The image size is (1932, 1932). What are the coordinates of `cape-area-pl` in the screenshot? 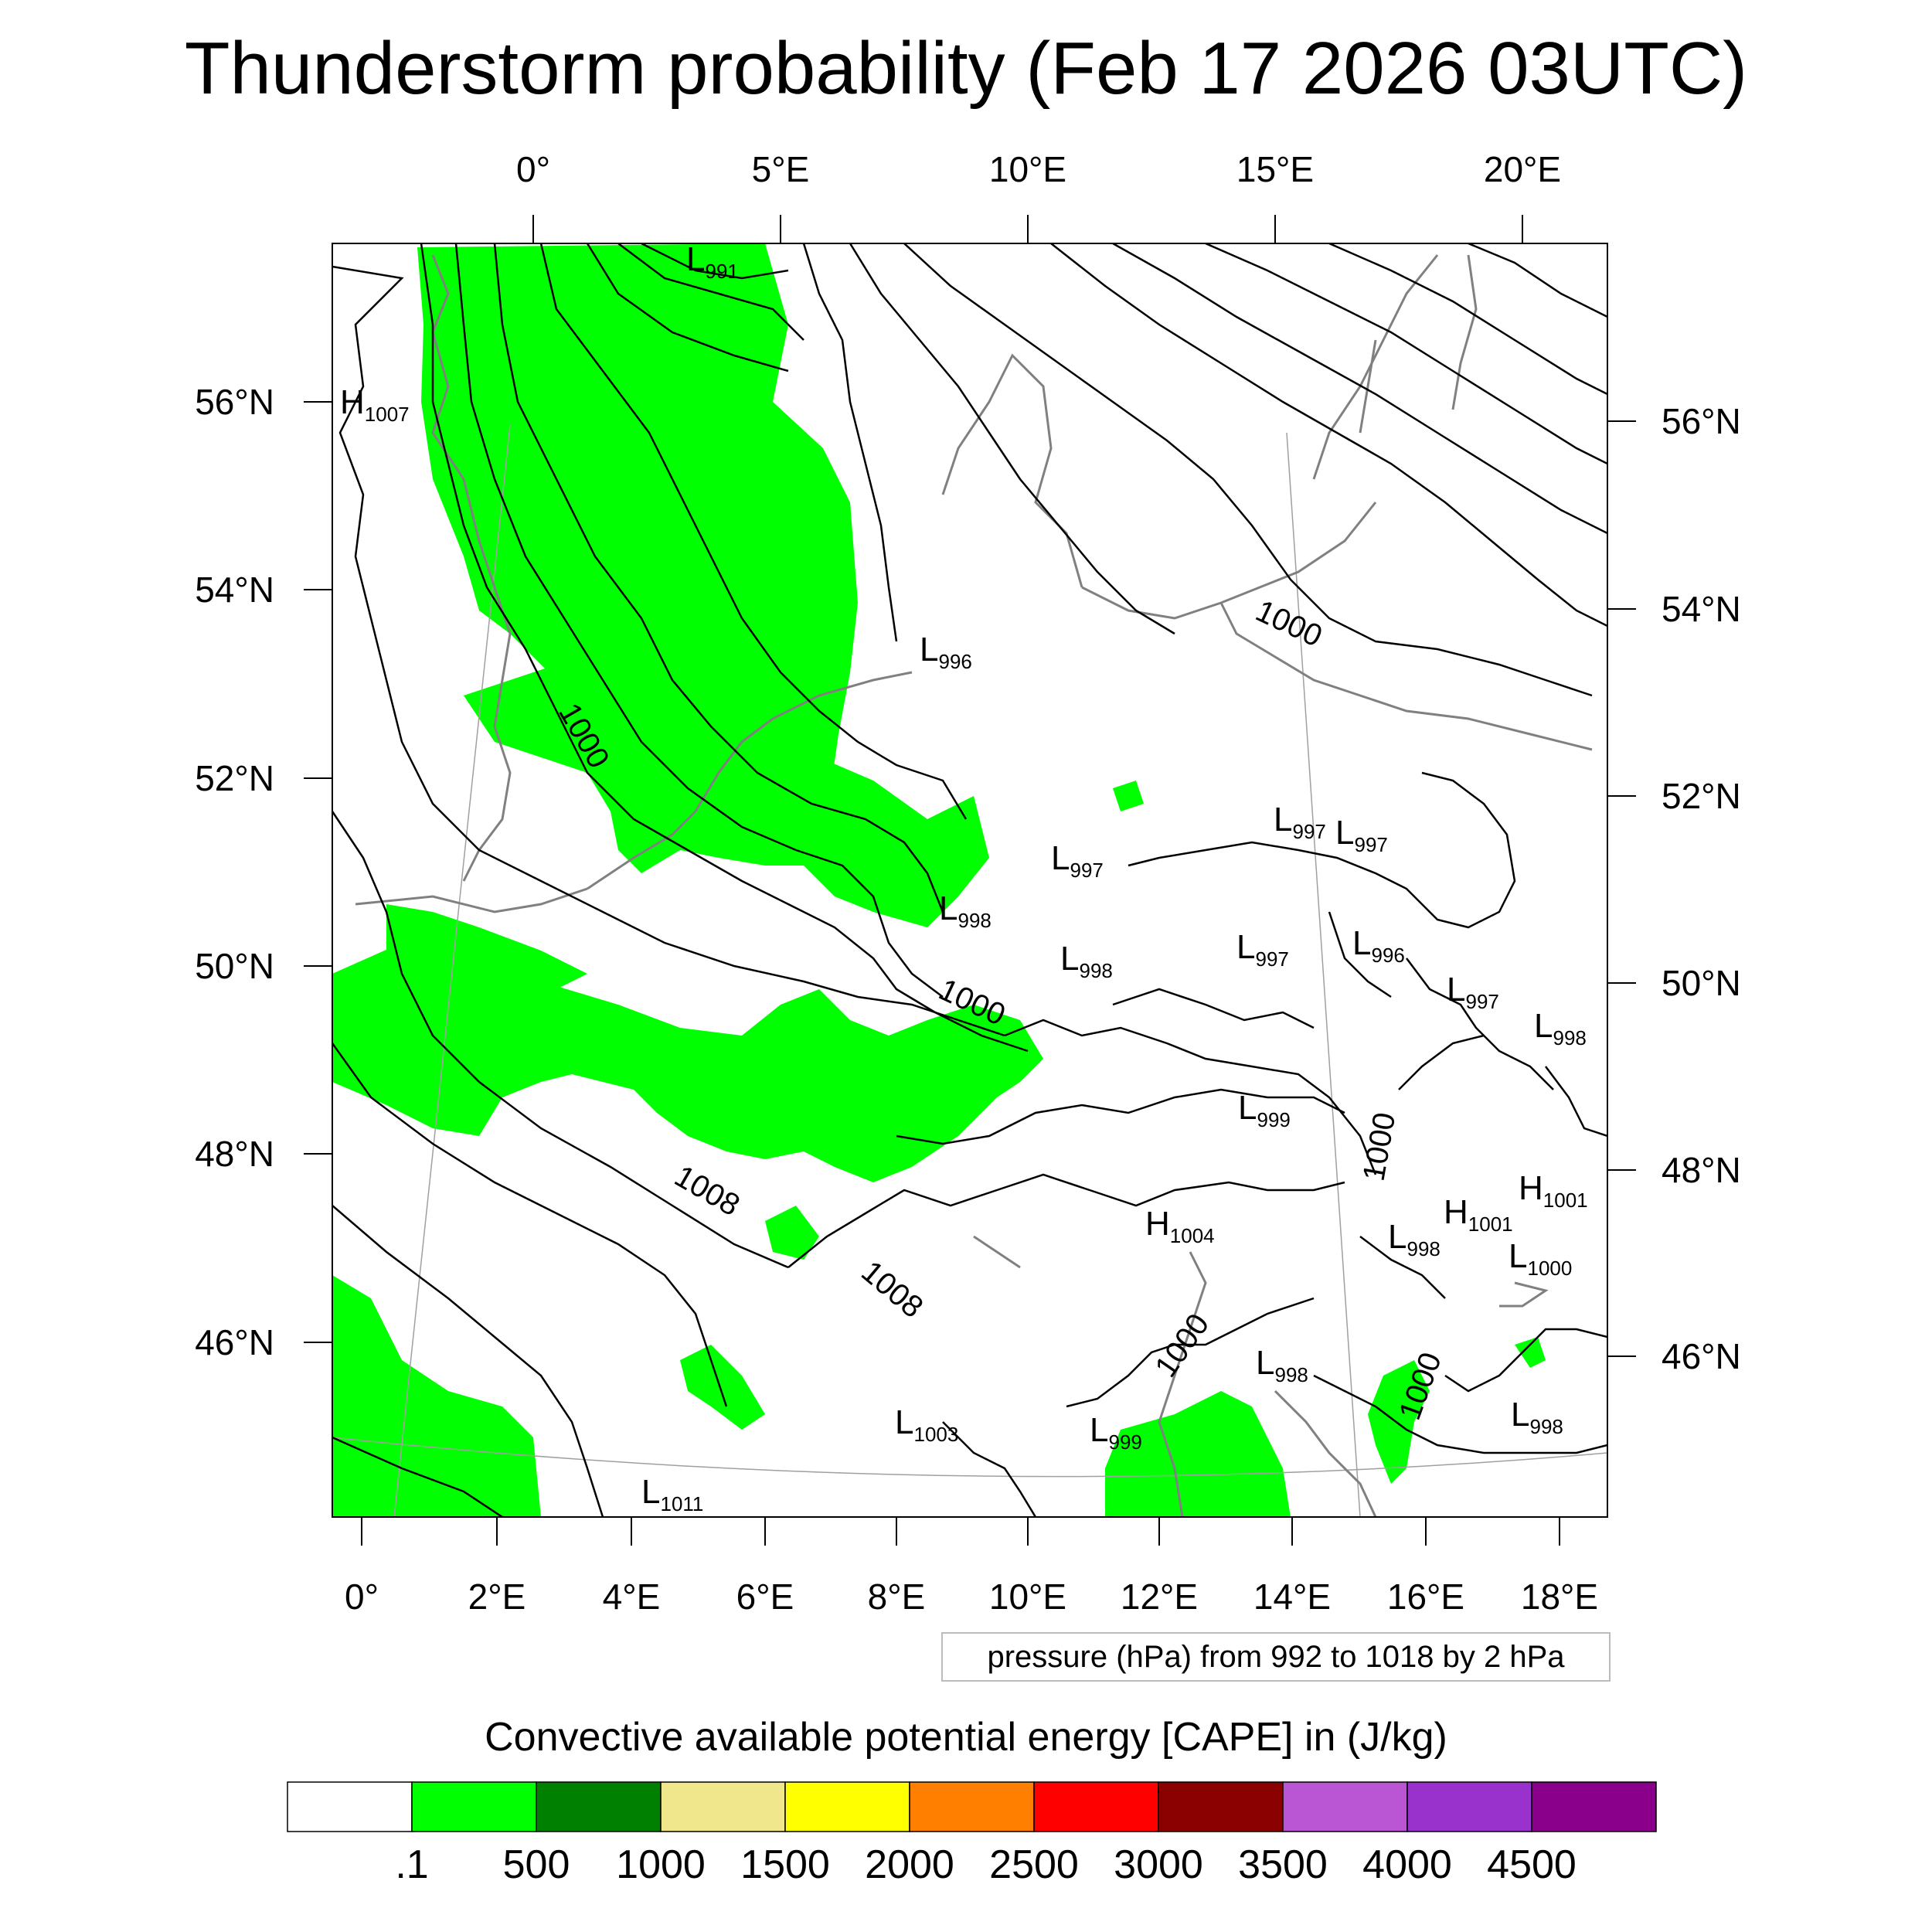 It's located at (1128, 796).